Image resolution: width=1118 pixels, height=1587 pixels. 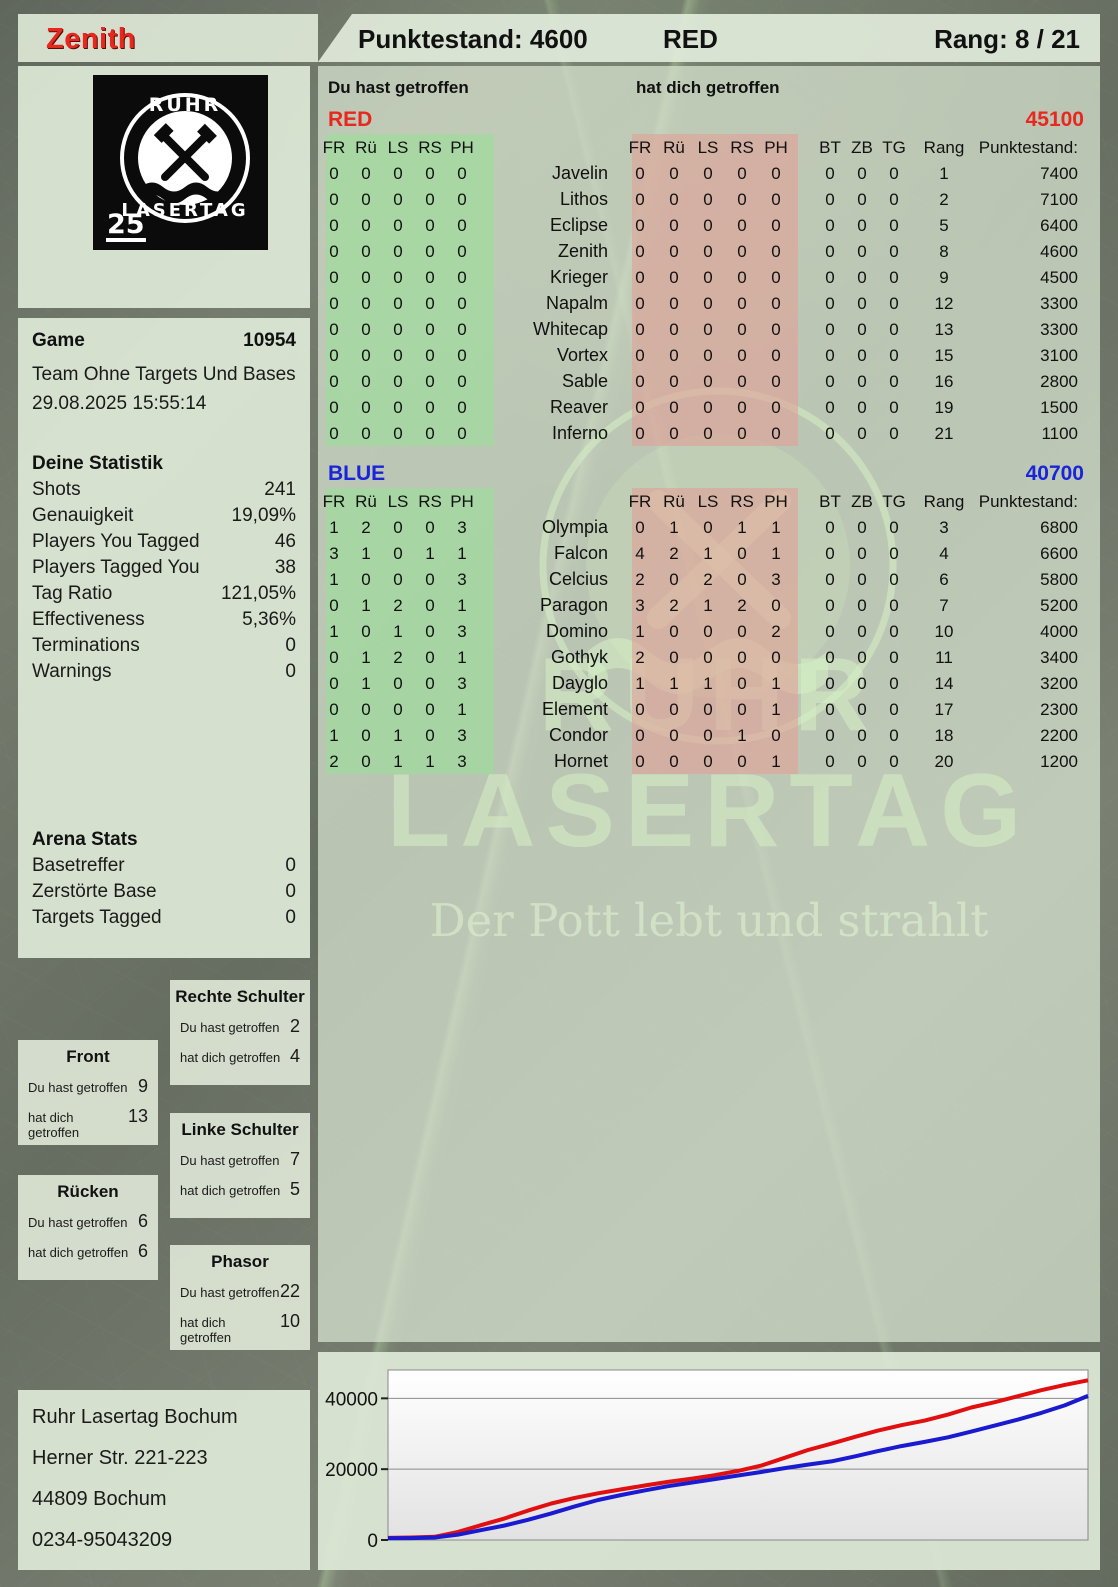 What do you see at coordinates (72, 671) in the screenshot?
I see `stat-label: Warnings` at bounding box center [72, 671].